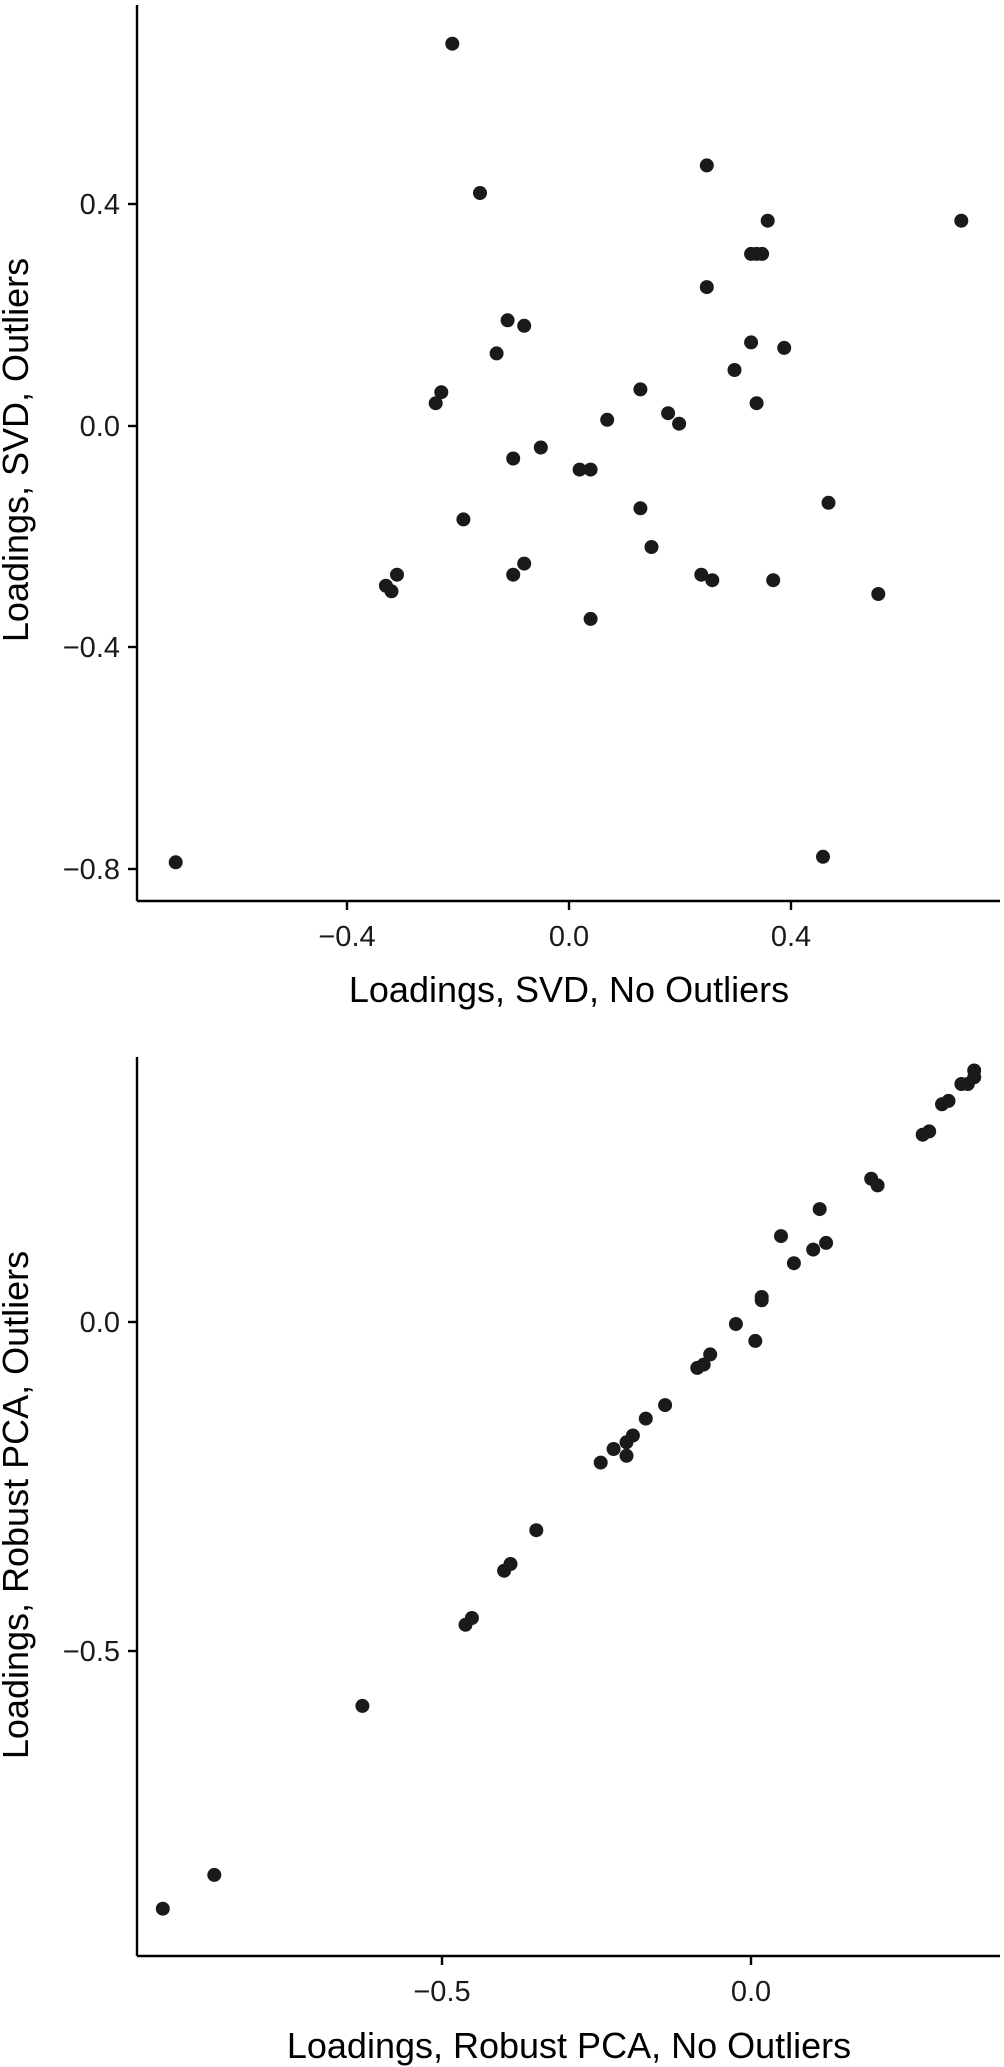 This screenshot has height=2067, width=1004. What do you see at coordinates (791, 937) in the screenshot?
I see `x-tick-label: 0.4` at bounding box center [791, 937].